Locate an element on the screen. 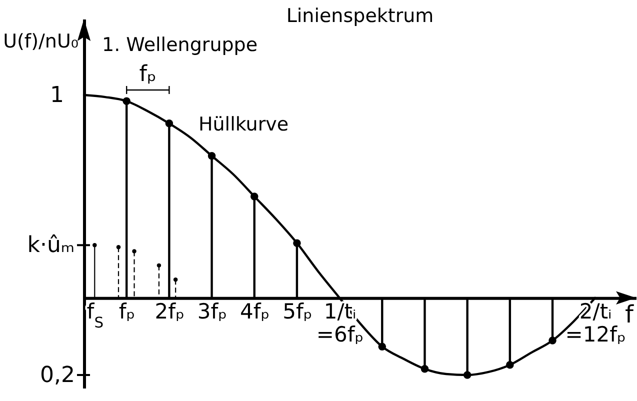 This screenshot has width=637, height=401. x-tick-label: f$_{S}$ is located at coordinates (95, 315).